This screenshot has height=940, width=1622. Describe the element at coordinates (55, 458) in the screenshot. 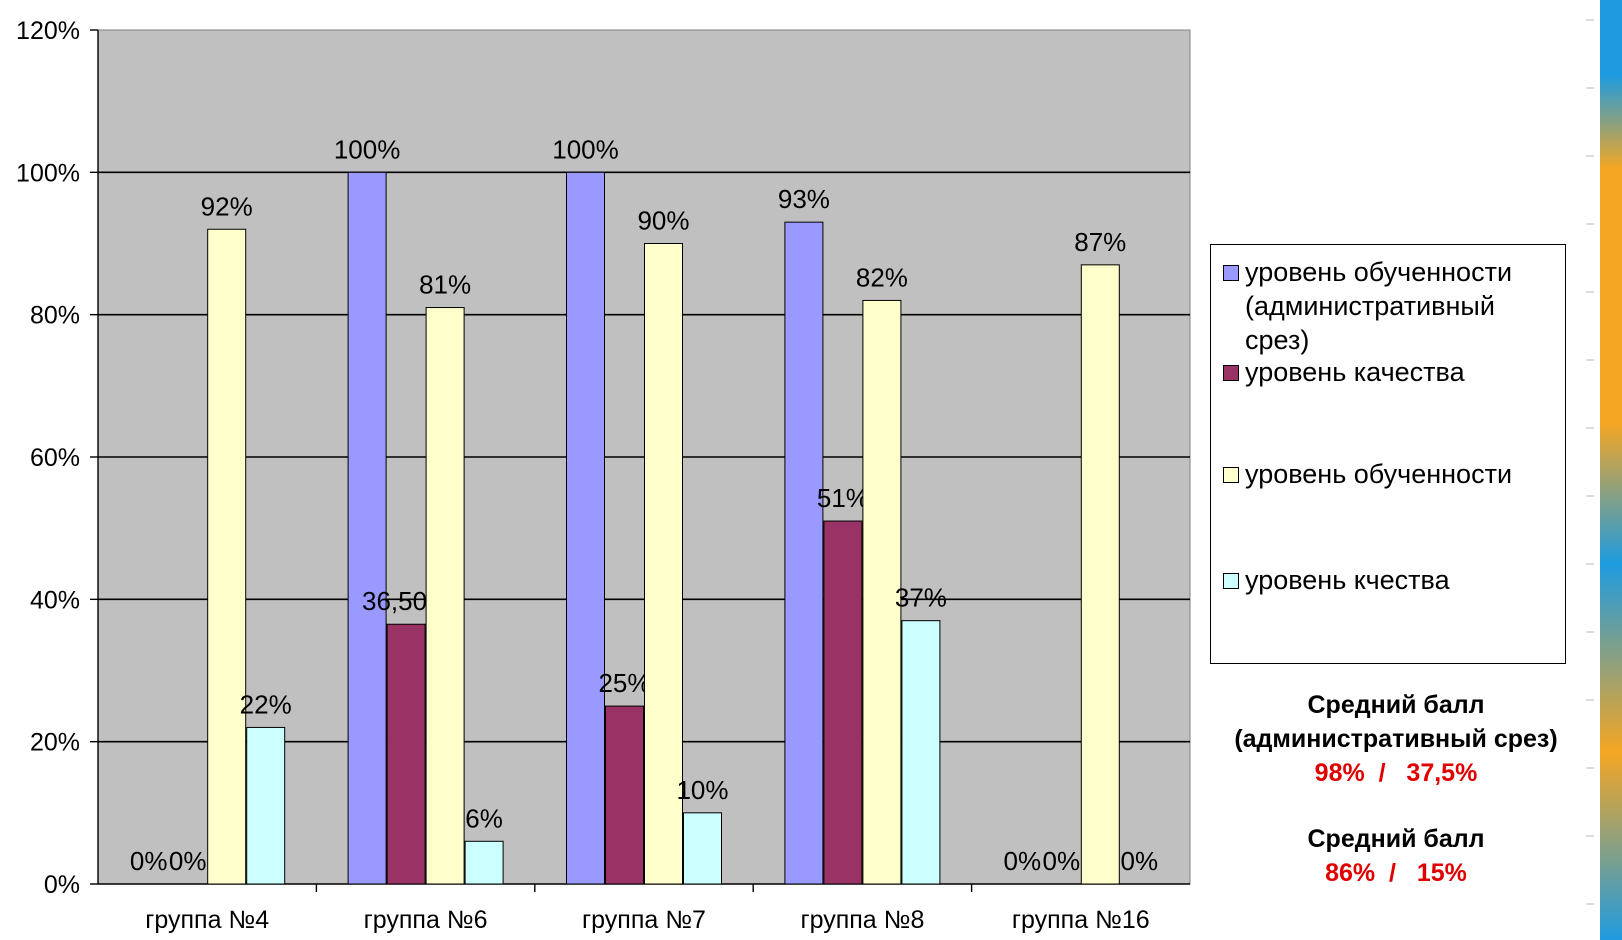

I see `y-tick-label-3: 60%` at that location.